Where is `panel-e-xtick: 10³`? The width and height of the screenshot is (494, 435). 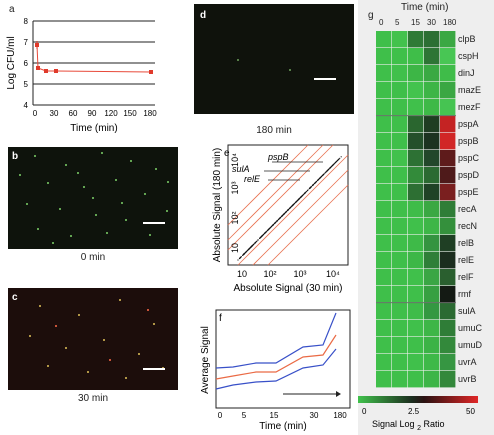 panel-e-xtick: 10³ is located at coordinates (299, 274).